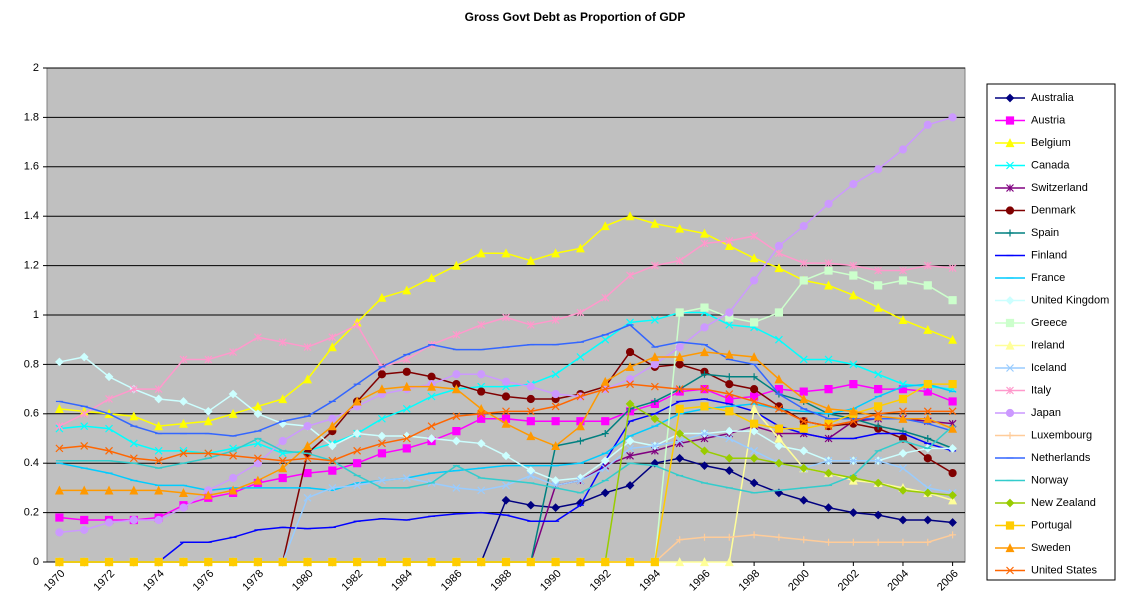  What do you see at coordinates (551, 581) in the screenshot?
I see `x-tick-label: 1990` at bounding box center [551, 581].